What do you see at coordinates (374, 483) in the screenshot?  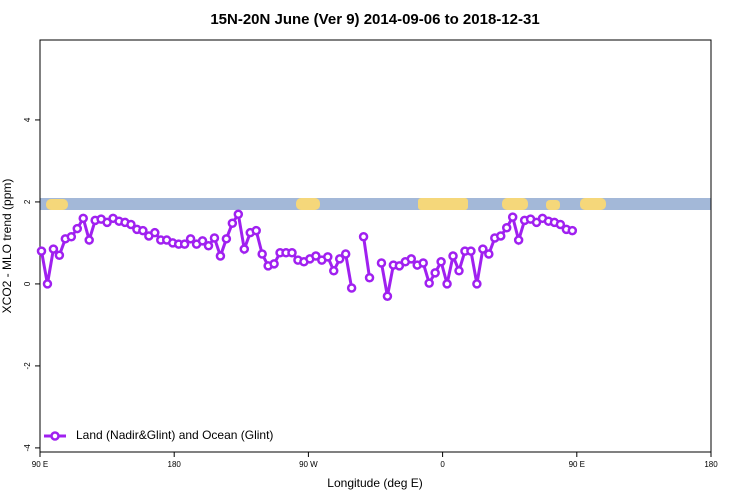 I see `x-axis-label: Longitude (deg E)` at bounding box center [374, 483].